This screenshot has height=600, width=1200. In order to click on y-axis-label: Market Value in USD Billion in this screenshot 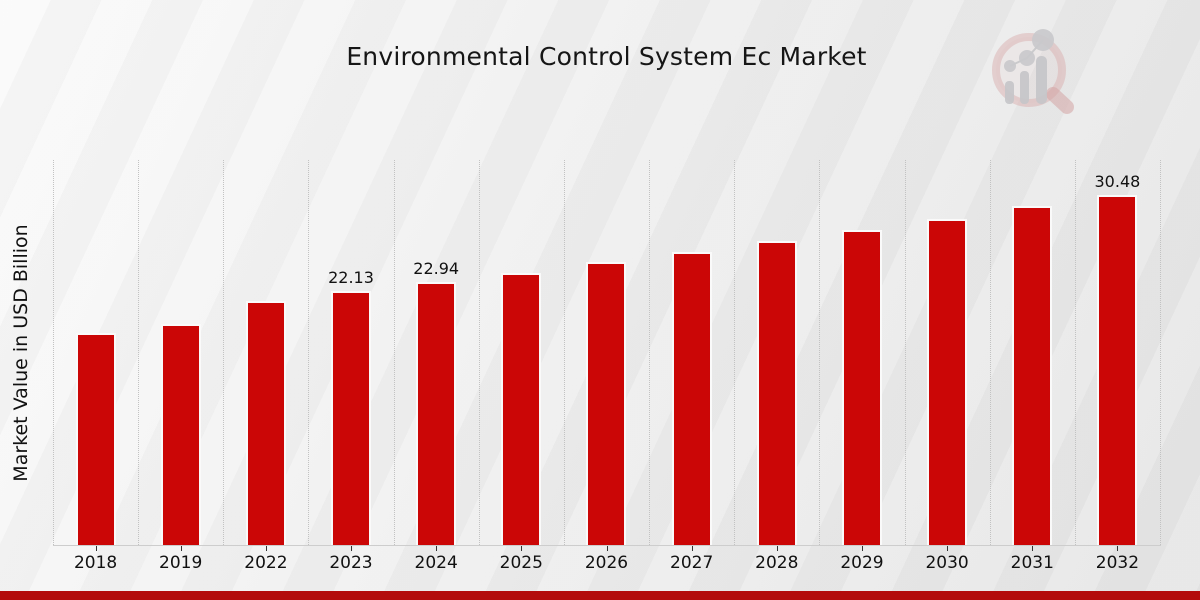, I will do `click(21, 353)`.